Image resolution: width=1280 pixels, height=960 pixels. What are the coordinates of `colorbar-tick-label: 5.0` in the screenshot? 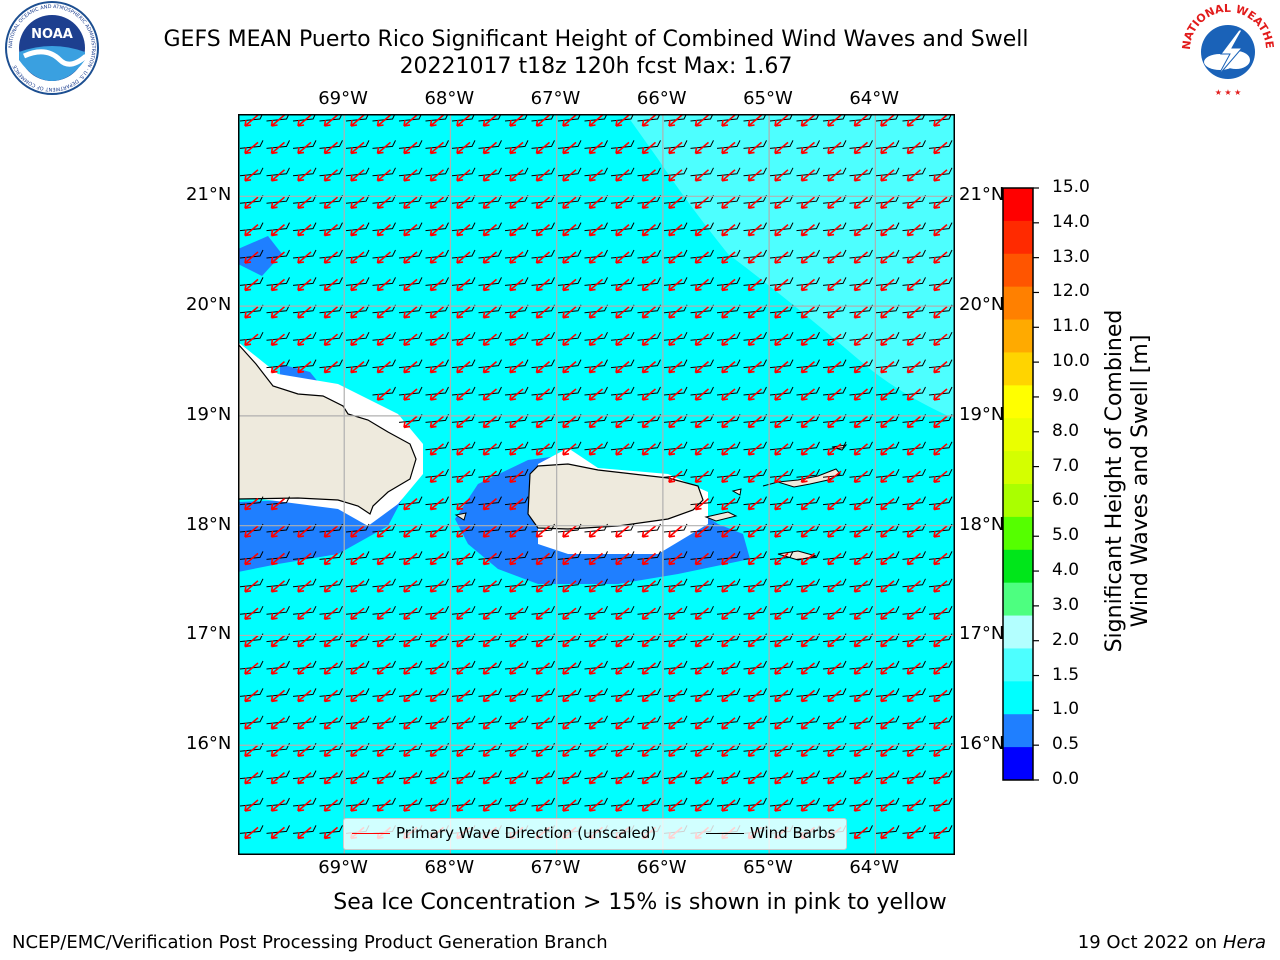 It's located at (1066, 535).